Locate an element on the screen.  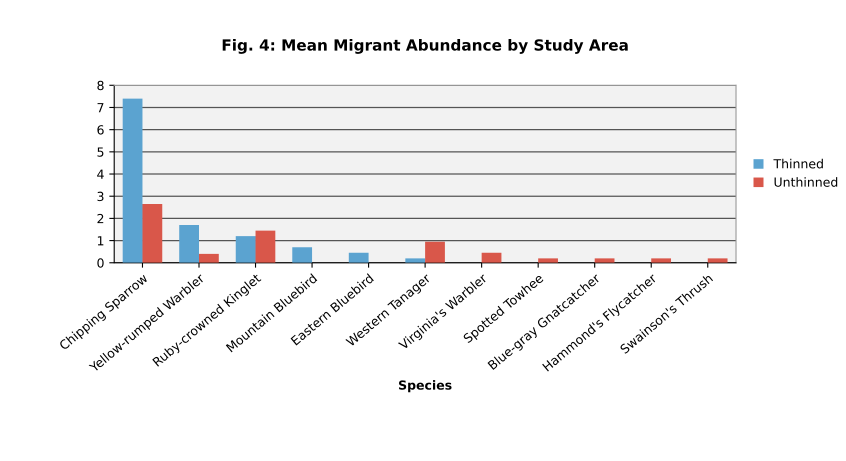
chart-title: Fig. 4: Mean Migrant Abundance by Study Area is located at coordinates (425, 46).